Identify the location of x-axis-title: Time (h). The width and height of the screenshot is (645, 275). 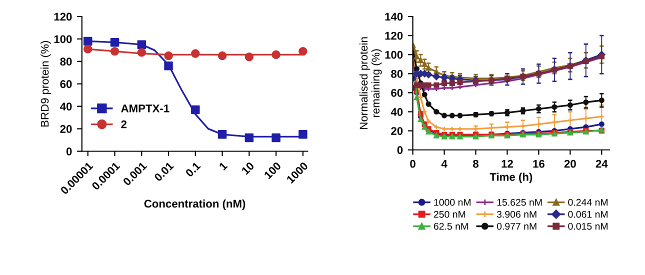
(511, 178).